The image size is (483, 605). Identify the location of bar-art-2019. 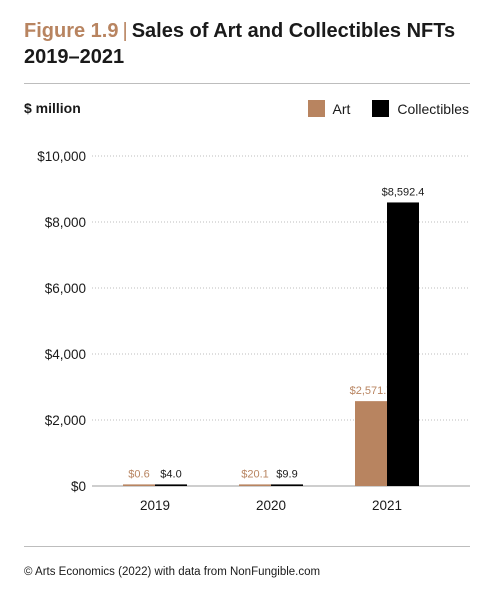
(139, 485).